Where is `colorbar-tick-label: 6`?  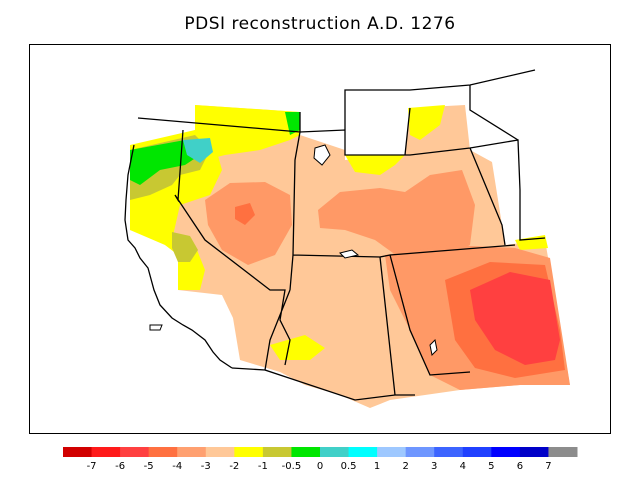 colorbar-tick-label: 6 is located at coordinates (520, 466).